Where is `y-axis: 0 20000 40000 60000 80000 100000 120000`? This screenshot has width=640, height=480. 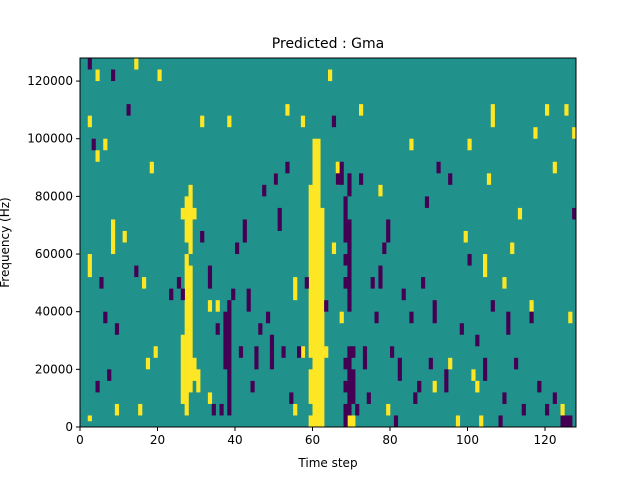 y-axis: 0 20000 40000 60000 80000 100000 120000 is located at coordinates (53, 254).